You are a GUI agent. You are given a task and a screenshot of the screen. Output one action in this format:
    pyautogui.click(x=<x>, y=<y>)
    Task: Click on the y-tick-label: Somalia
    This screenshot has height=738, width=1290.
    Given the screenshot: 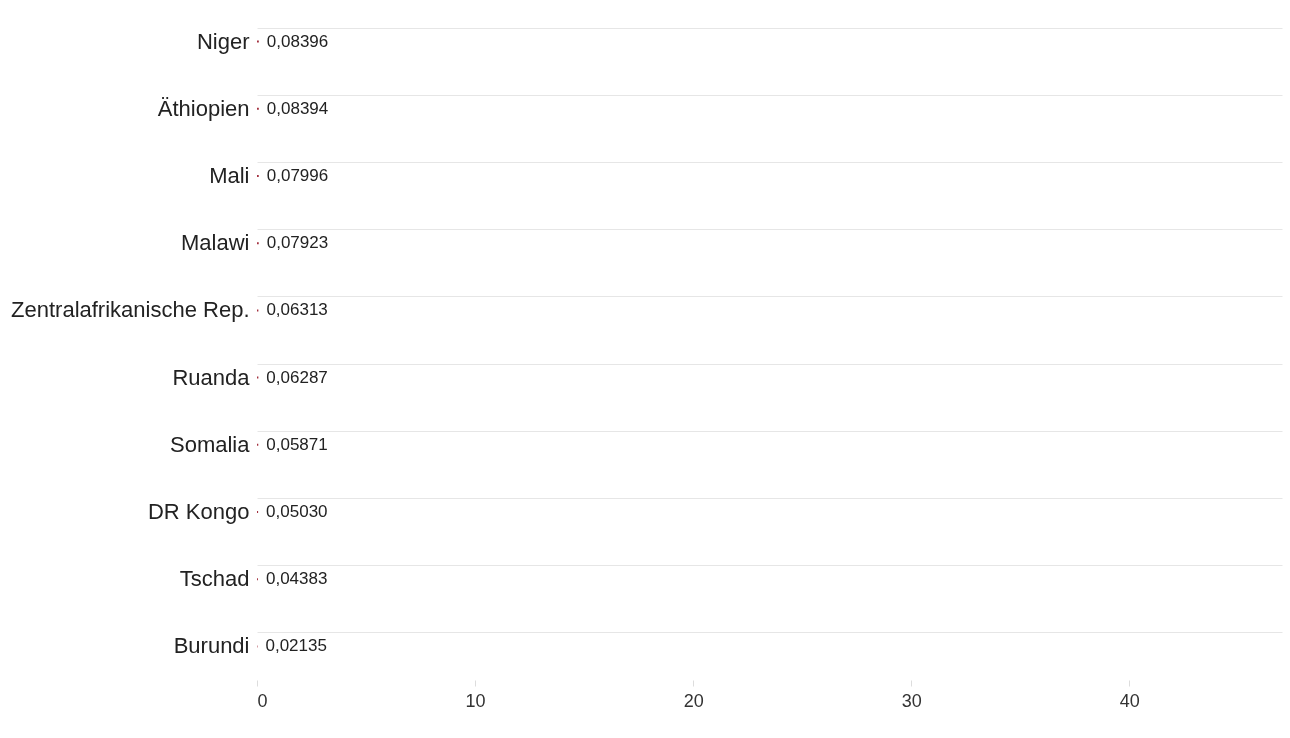 What is the action you would take?
    pyautogui.click(x=210, y=444)
    